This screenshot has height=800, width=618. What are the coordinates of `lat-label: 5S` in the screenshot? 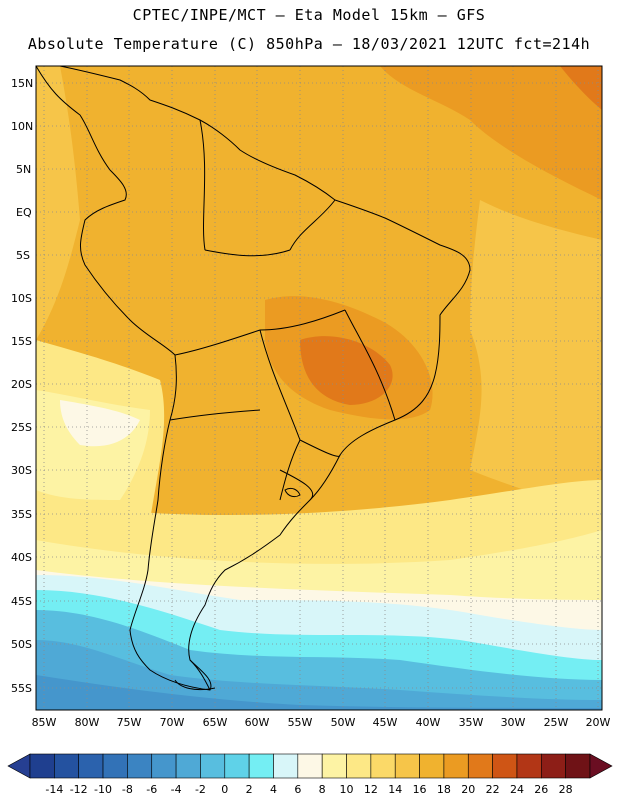 It's located at (23, 255).